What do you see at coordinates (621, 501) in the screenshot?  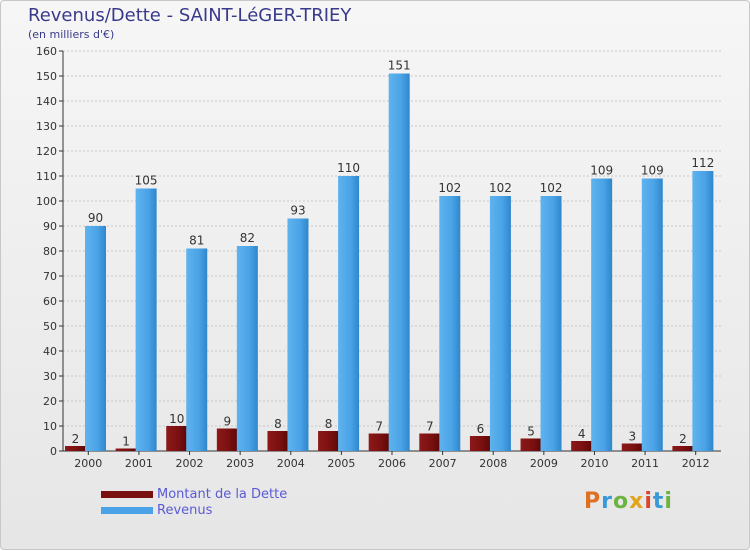 I see `logo-letter: o` at bounding box center [621, 501].